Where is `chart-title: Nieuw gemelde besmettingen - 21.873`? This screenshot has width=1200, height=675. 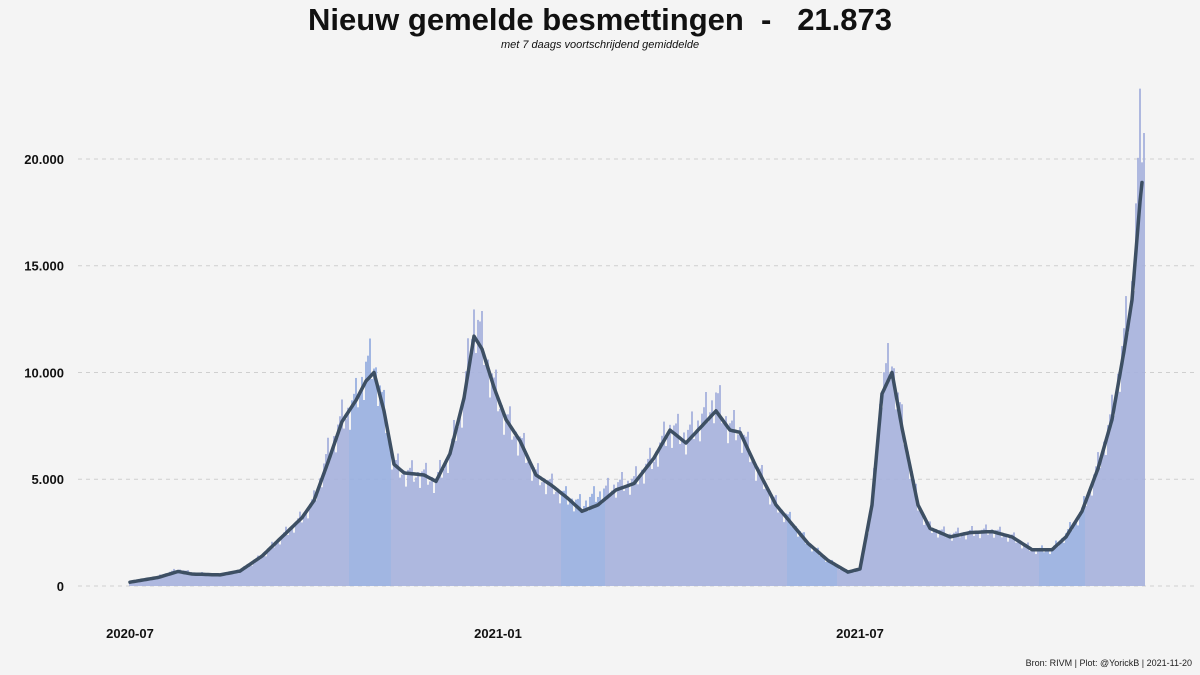
chart-title: Nieuw gemelde besmettingen - 21.873 is located at coordinates (600, 19).